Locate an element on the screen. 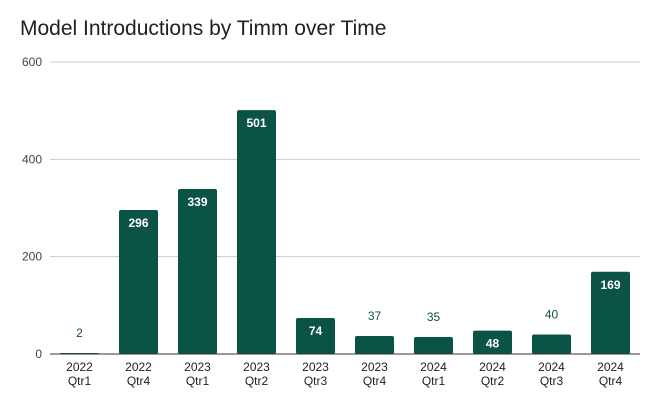 The width and height of the screenshot is (660, 408). x-tick-label: 2024 Qtr3 is located at coordinates (551, 374).